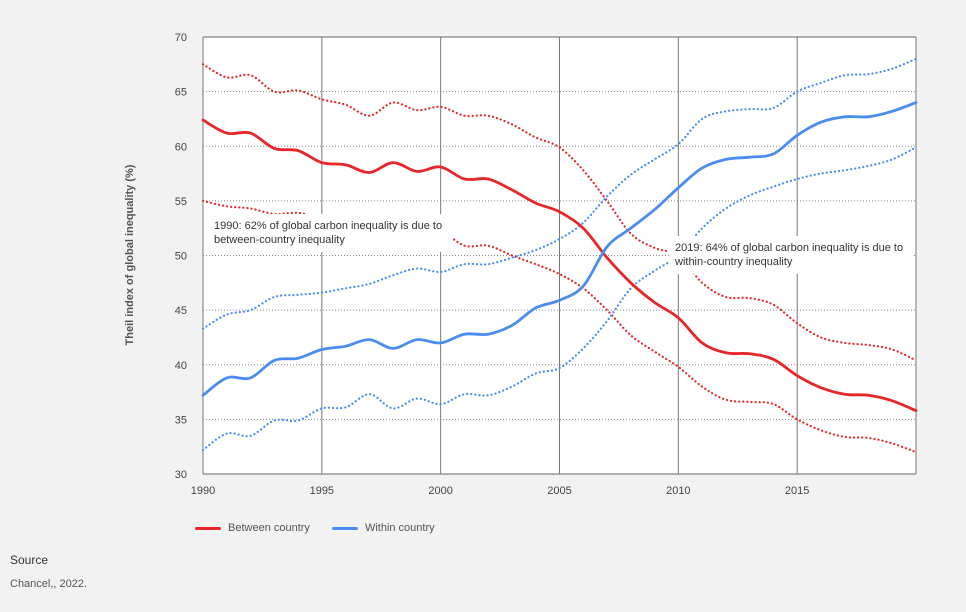  Describe the element at coordinates (181, 366) in the screenshot. I see `y-tick-label: 40` at that location.